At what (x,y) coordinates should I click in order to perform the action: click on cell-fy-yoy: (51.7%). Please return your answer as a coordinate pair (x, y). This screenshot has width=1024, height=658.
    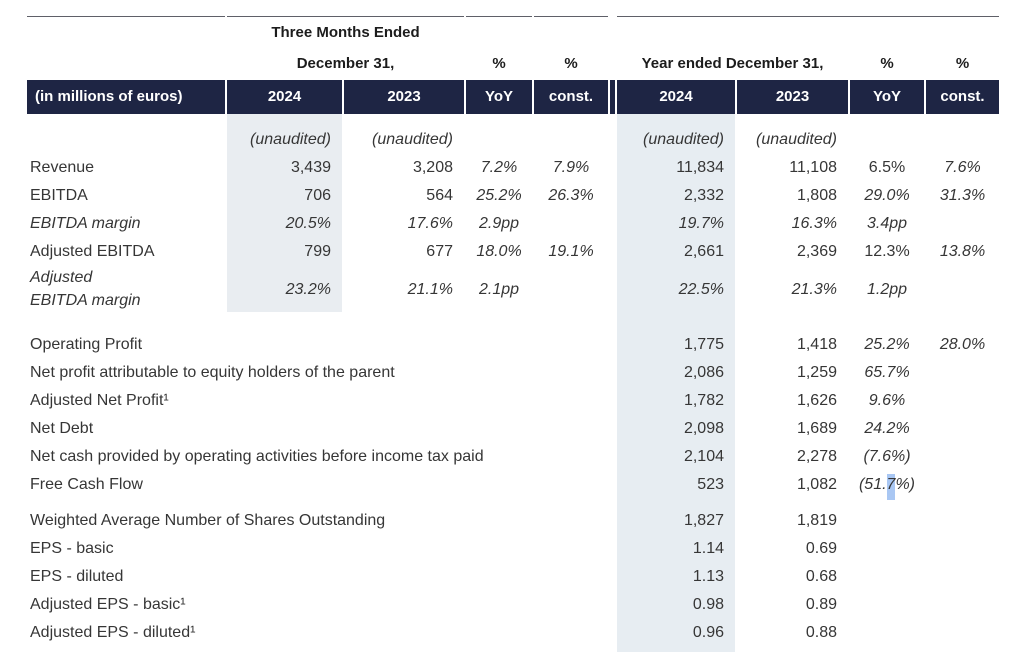
    Looking at the image, I should click on (887, 485).